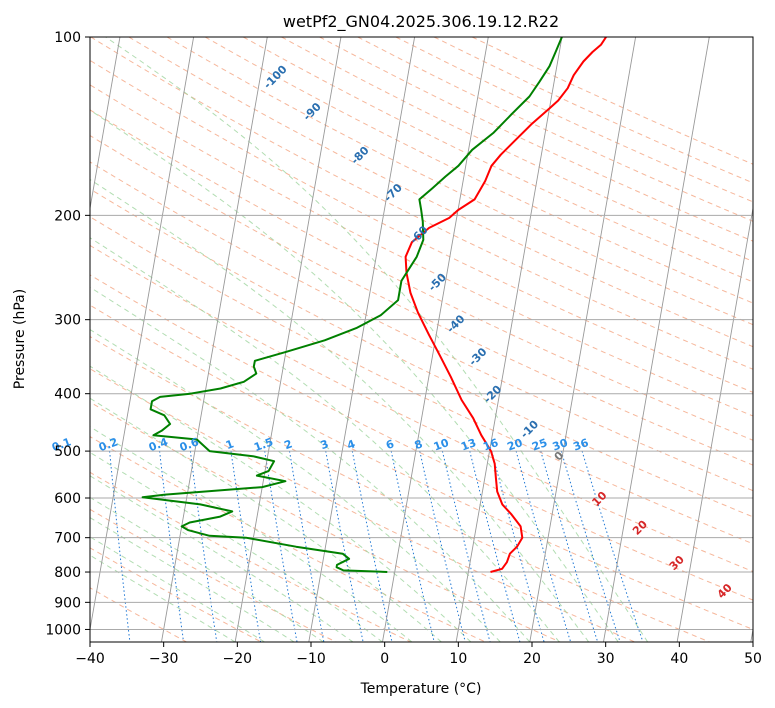 The width and height of the screenshot is (775, 708). What do you see at coordinates (580, 445) in the screenshot?
I see `mixing-ratio-label: 36` at bounding box center [580, 445].